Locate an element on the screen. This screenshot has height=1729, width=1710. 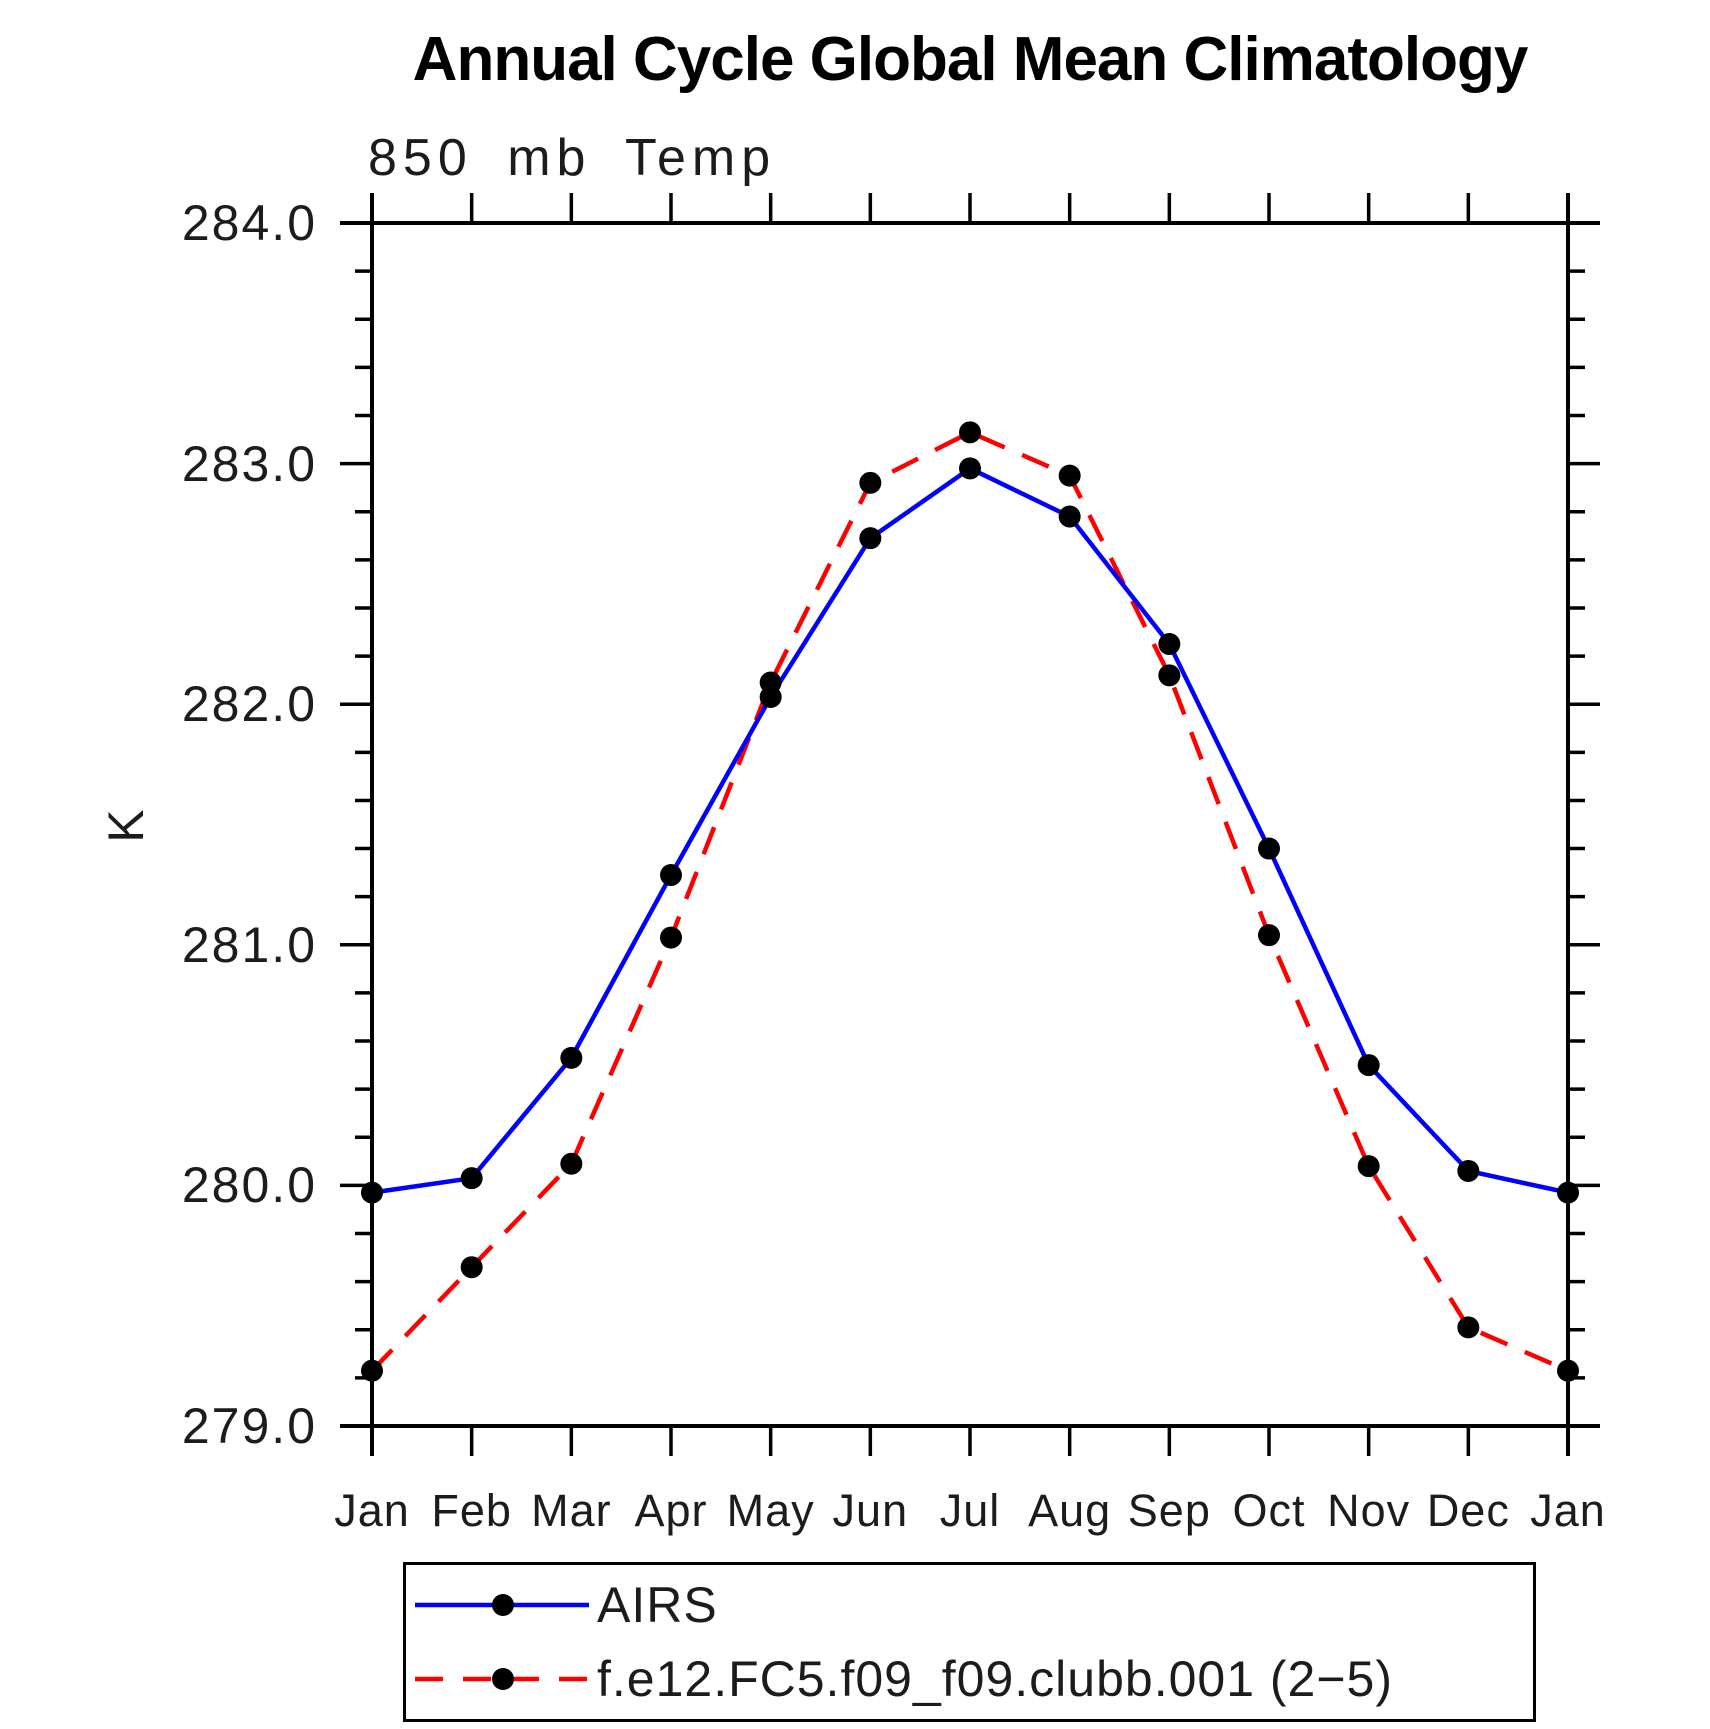
x-tick-label: Aug is located at coordinates (1070, 1510).